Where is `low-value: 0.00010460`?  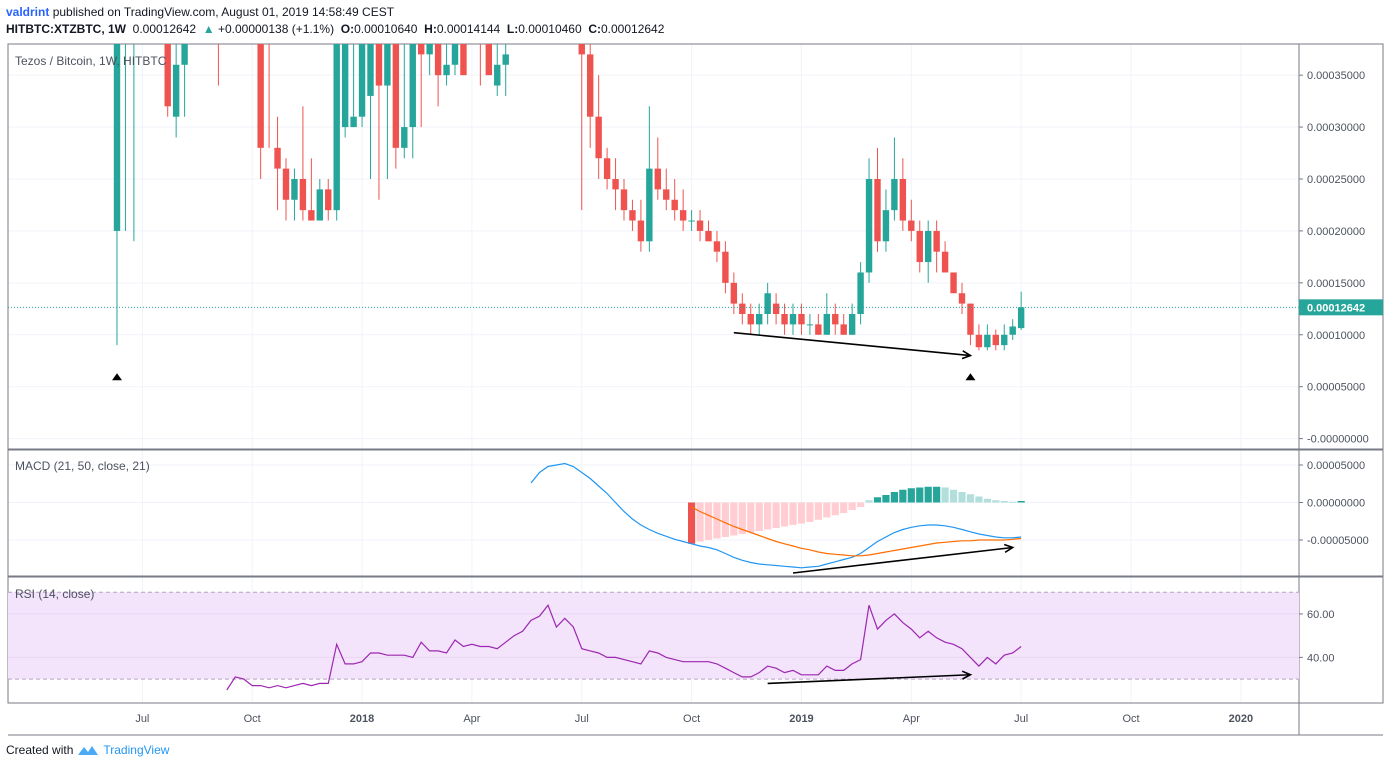 low-value: 0.00010460 is located at coordinates (550, 29).